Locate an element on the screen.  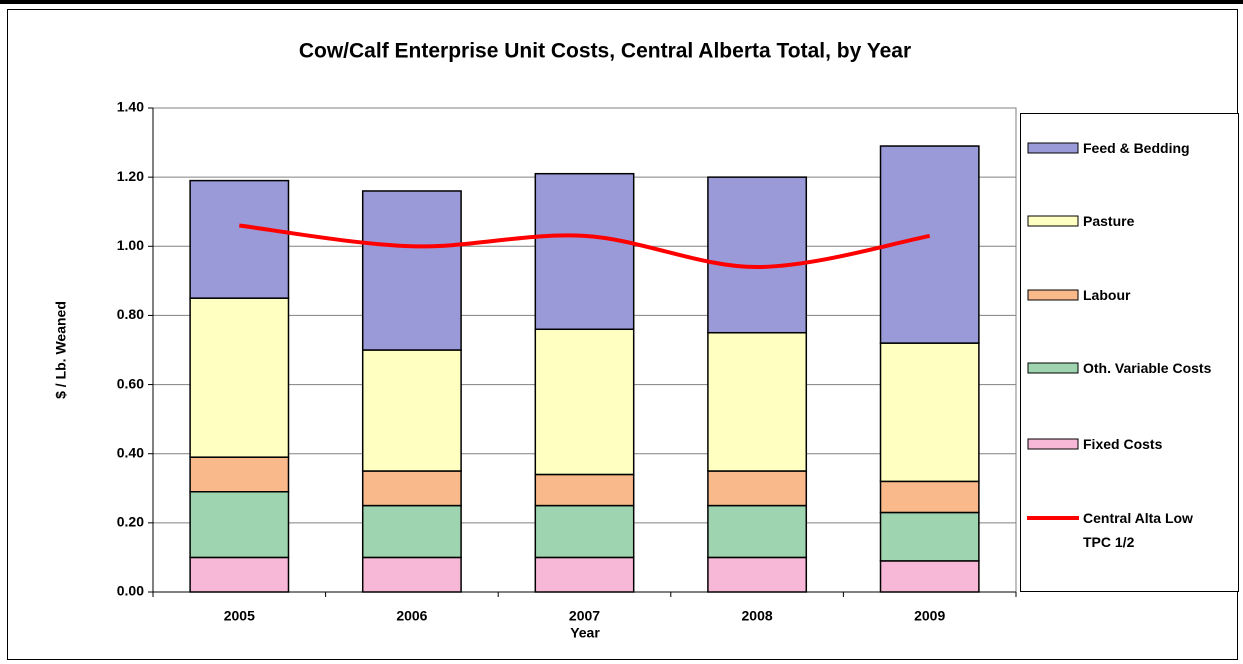
x-tick-label: 2009 is located at coordinates (929, 616).